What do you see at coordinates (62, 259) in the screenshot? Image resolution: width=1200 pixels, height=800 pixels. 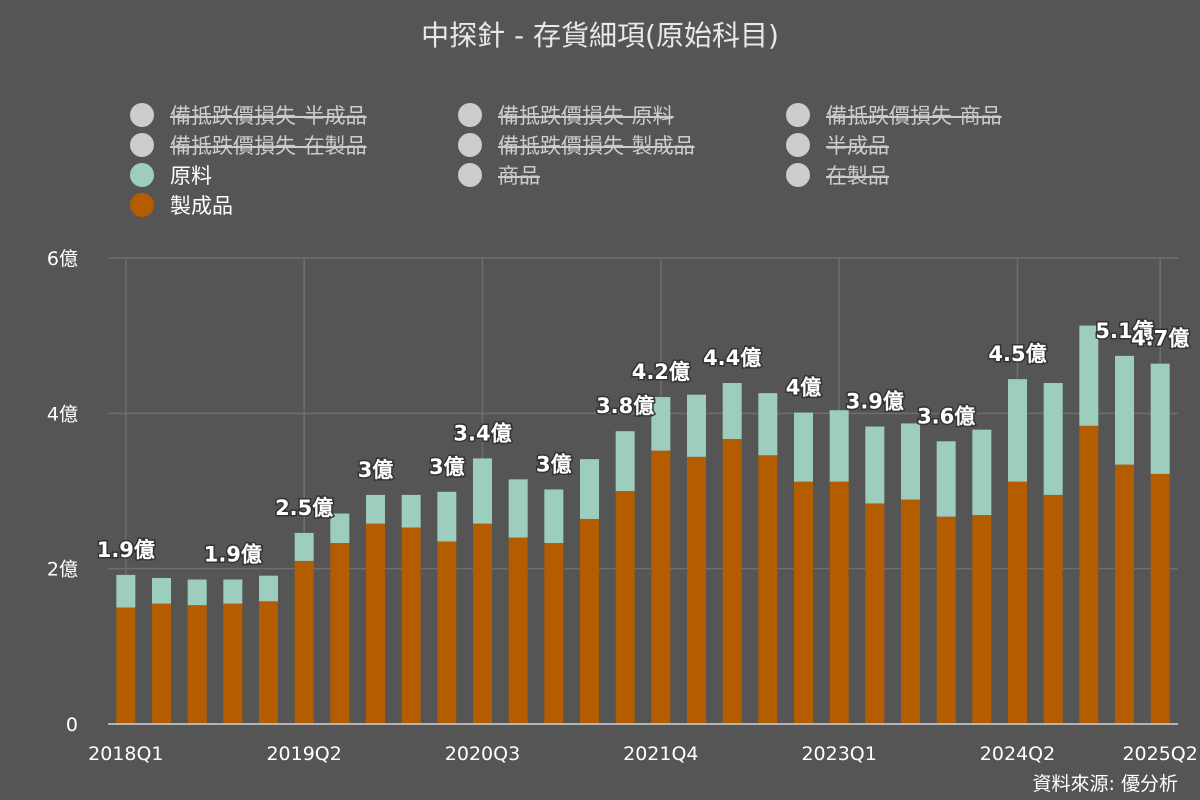 I see `y-tick-label: 6億` at bounding box center [62, 259].